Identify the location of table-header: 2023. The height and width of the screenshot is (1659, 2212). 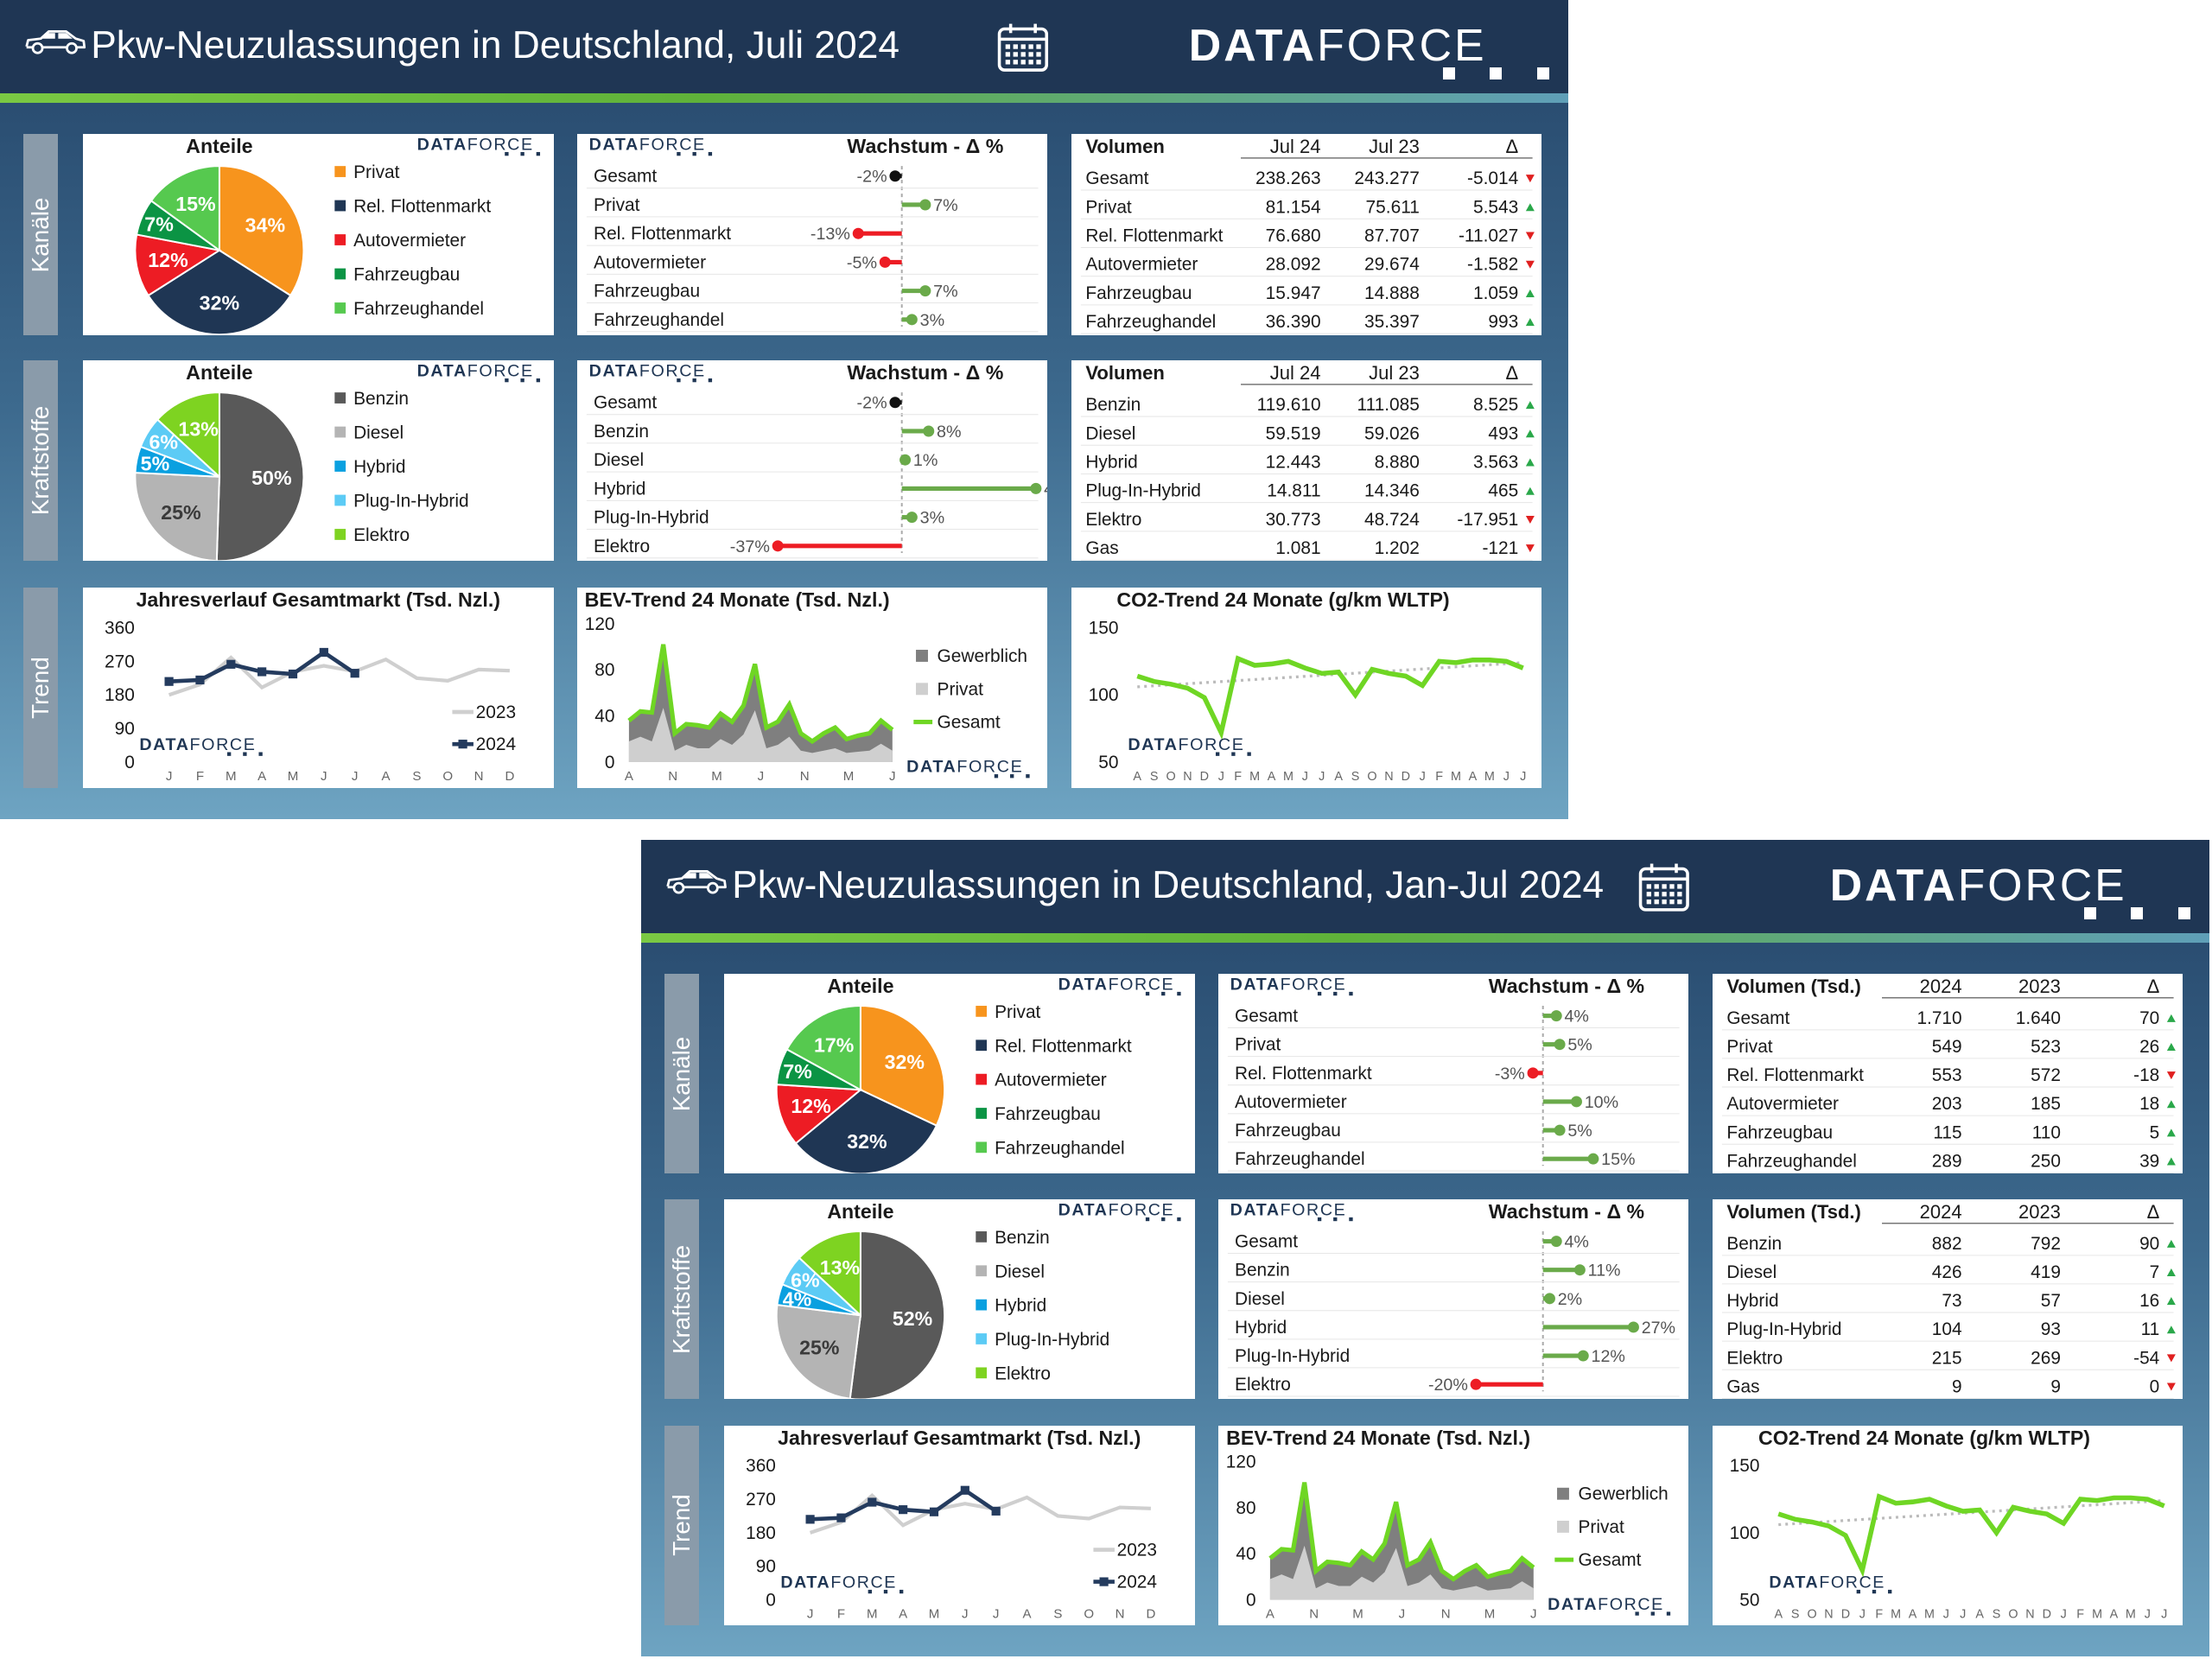
(2039, 986).